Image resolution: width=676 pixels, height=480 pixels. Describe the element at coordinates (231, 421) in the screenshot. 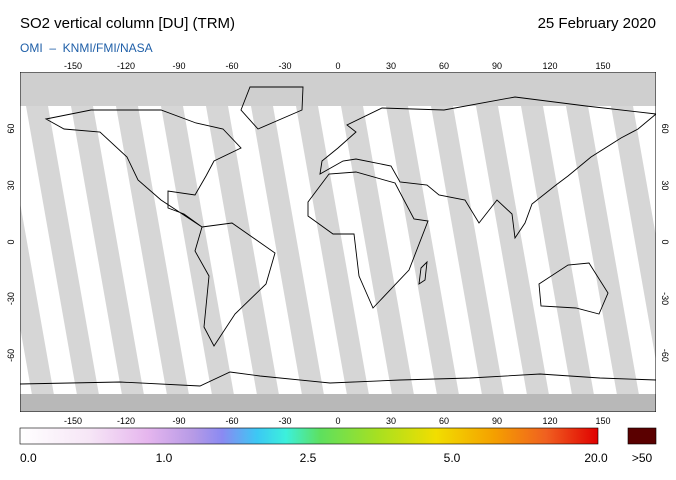

I see `lon-label-bottom: -60` at that location.